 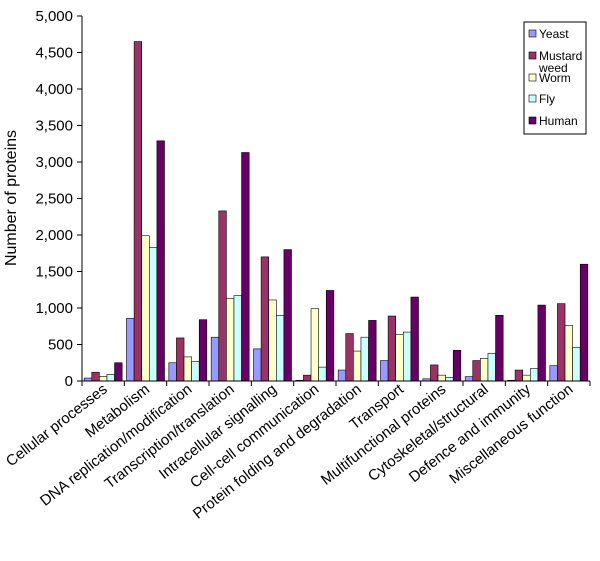 I want to click on legend-label: Worm, so click(x=555, y=78).